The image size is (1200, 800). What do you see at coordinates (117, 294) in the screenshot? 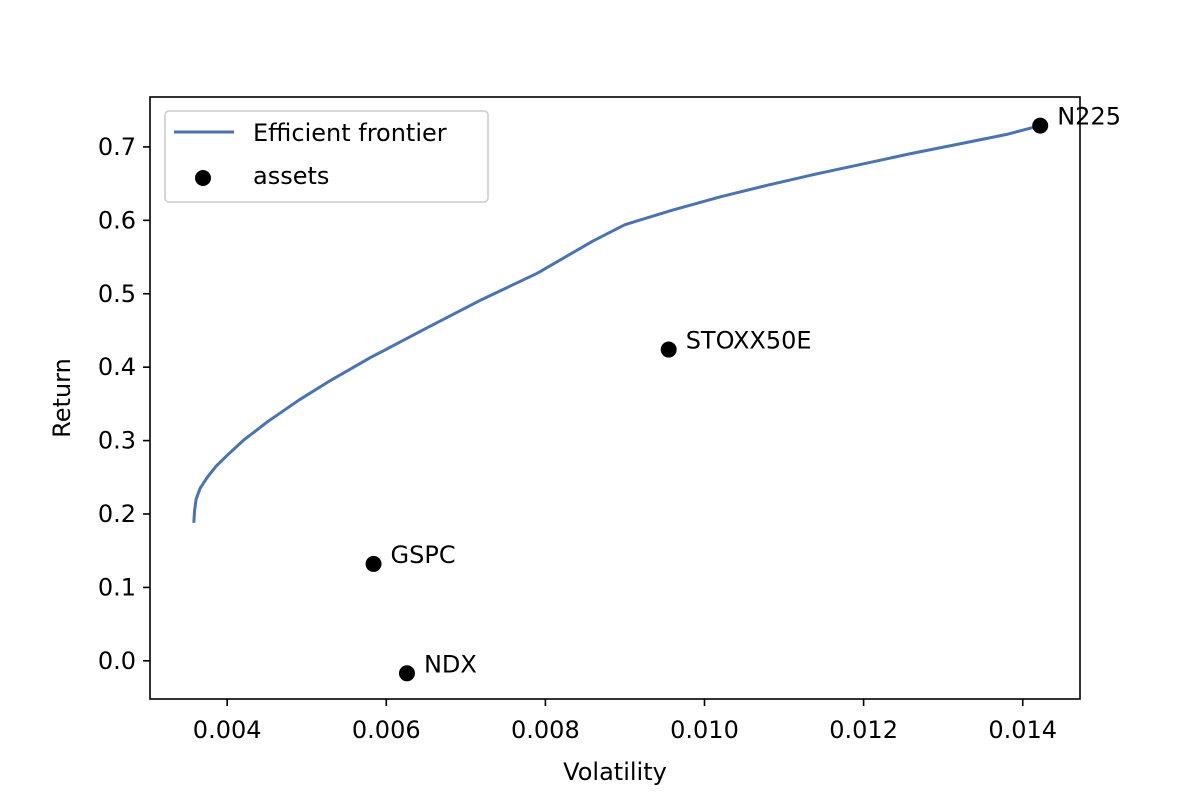
I see `y-tick-label: 0.5` at bounding box center [117, 294].